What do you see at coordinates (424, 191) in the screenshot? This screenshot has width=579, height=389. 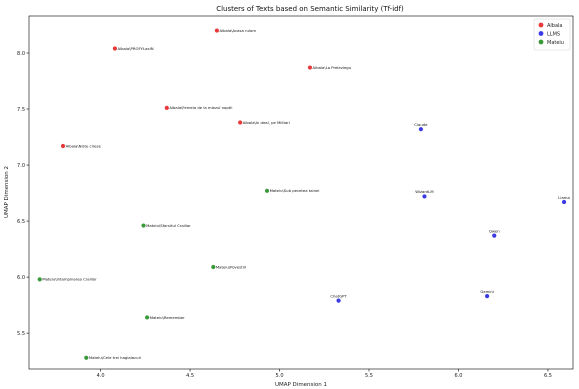 I see `data-point-label: WizardLM` at bounding box center [424, 191].